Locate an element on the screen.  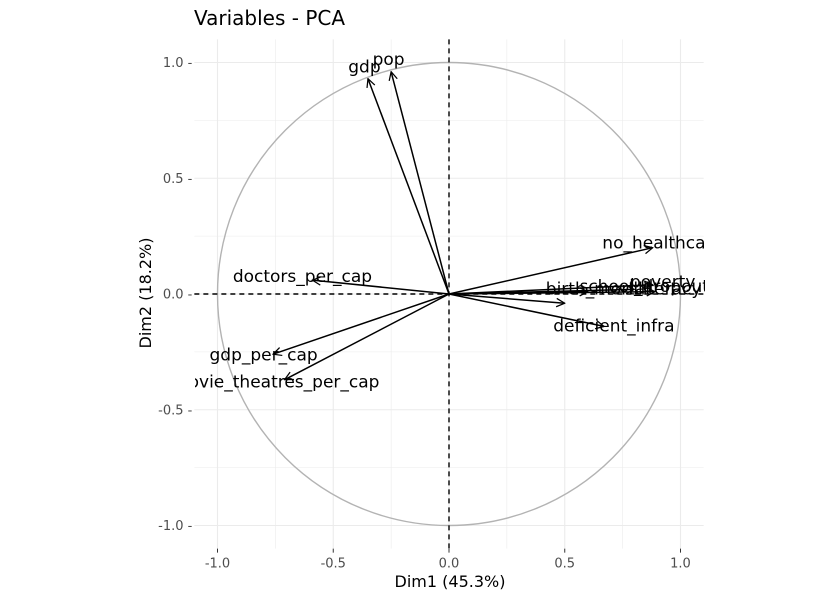
label-illiteracy: illiteracy is located at coordinates (665, 290).